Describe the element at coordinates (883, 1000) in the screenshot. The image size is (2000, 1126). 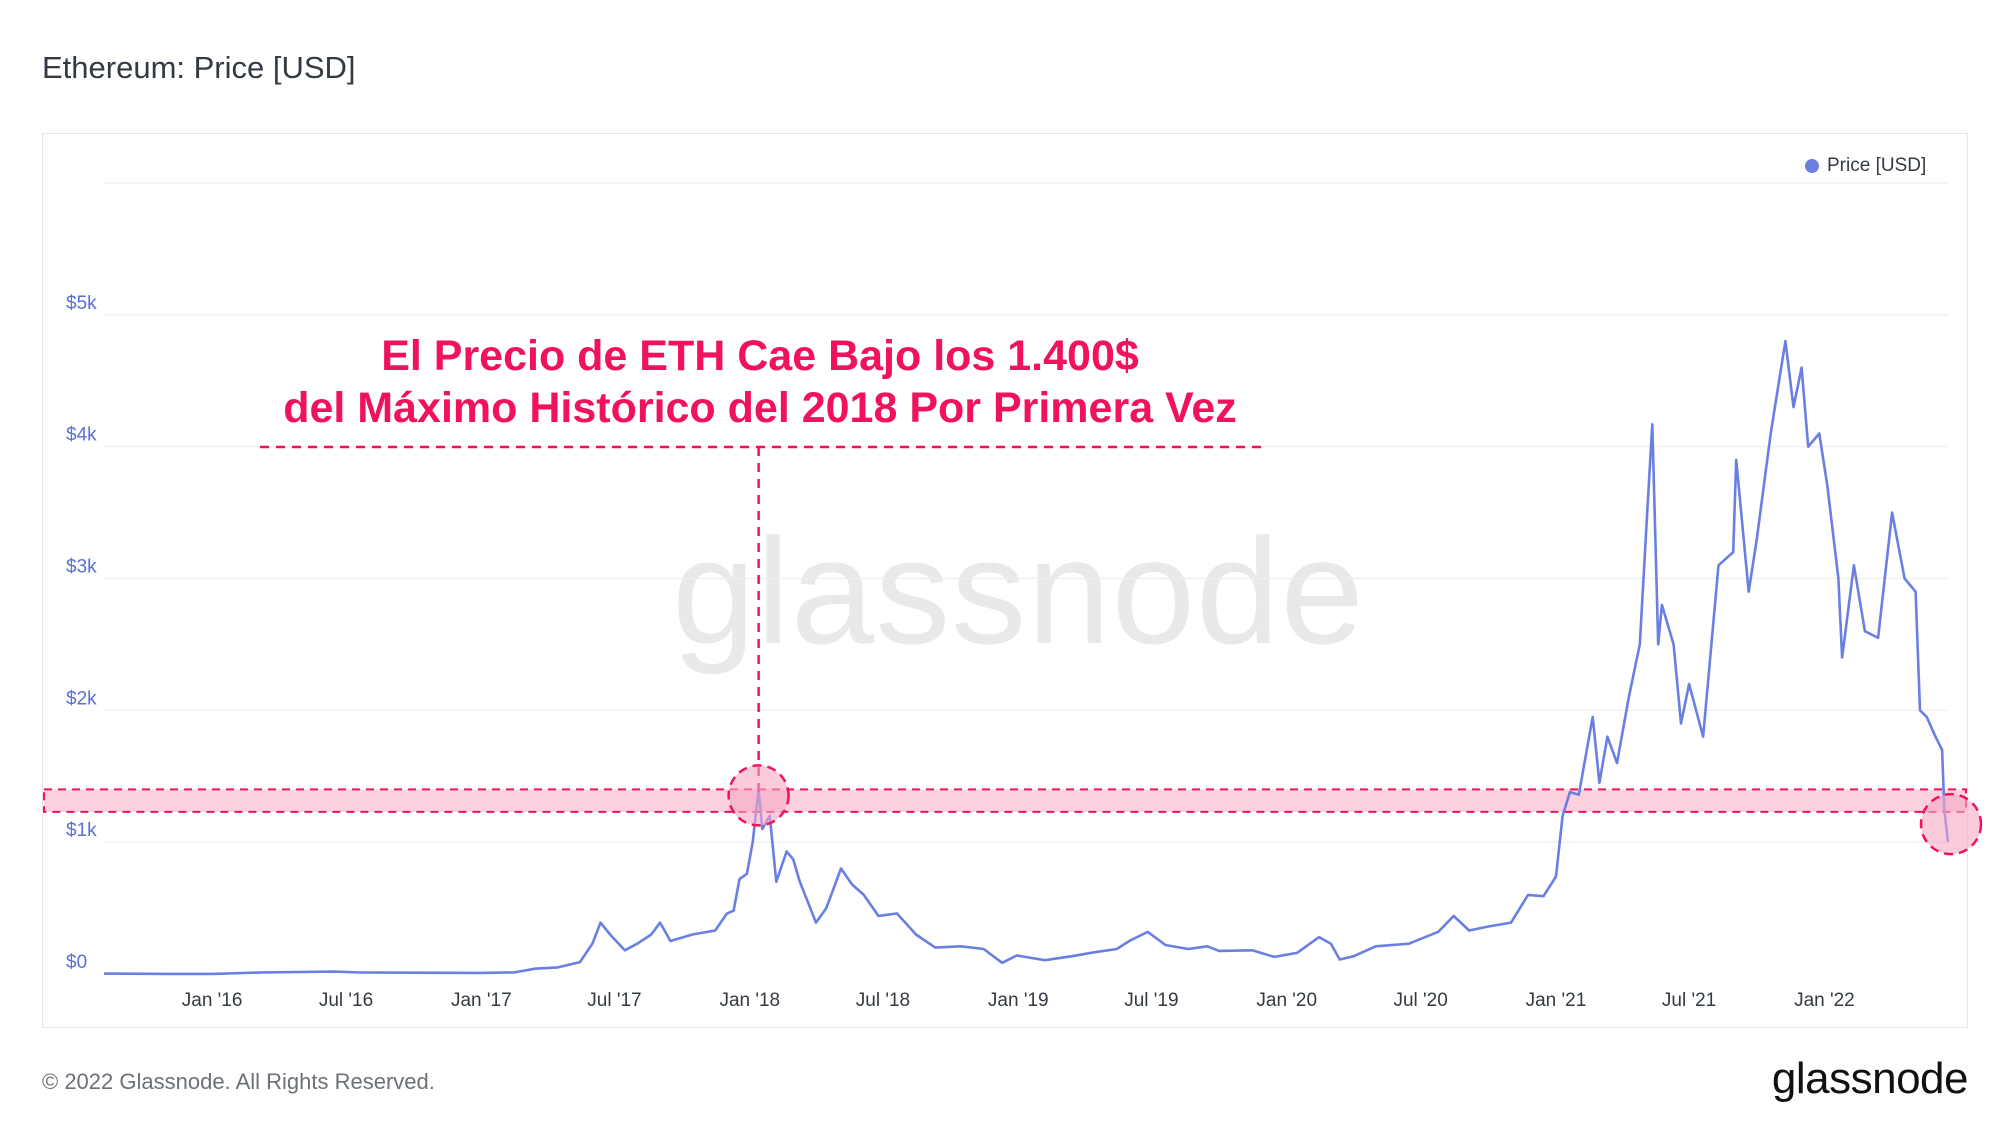
I see `x-tick-label: Jul '18` at that location.